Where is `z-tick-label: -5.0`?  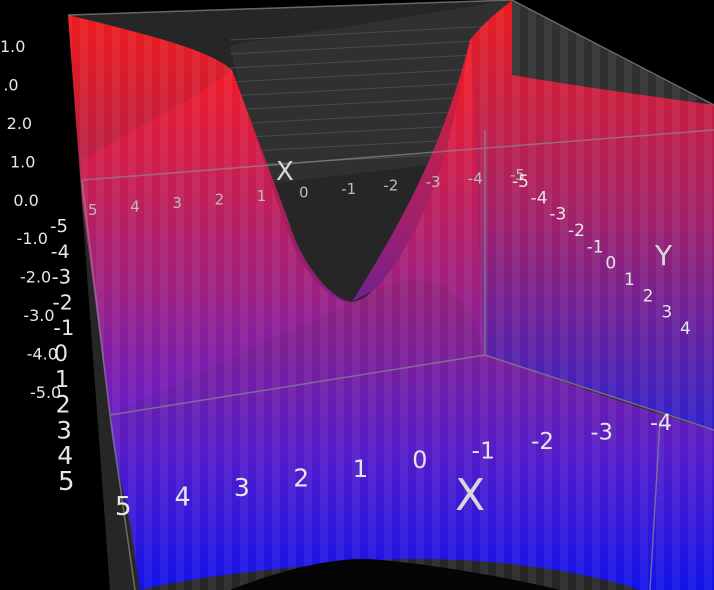
z-tick-label: -5.0 is located at coordinates (45, 392).